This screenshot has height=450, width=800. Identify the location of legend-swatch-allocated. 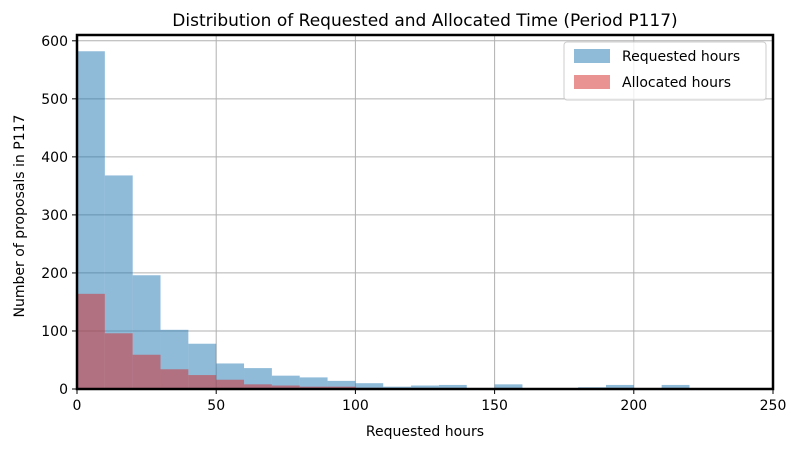
(592, 82).